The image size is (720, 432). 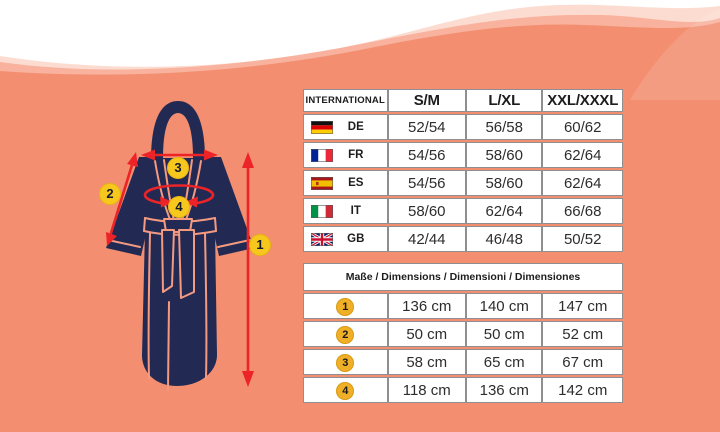 What do you see at coordinates (345, 306) in the screenshot?
I see `dimension-marker-1: 1` at bounding box center [345, 306].